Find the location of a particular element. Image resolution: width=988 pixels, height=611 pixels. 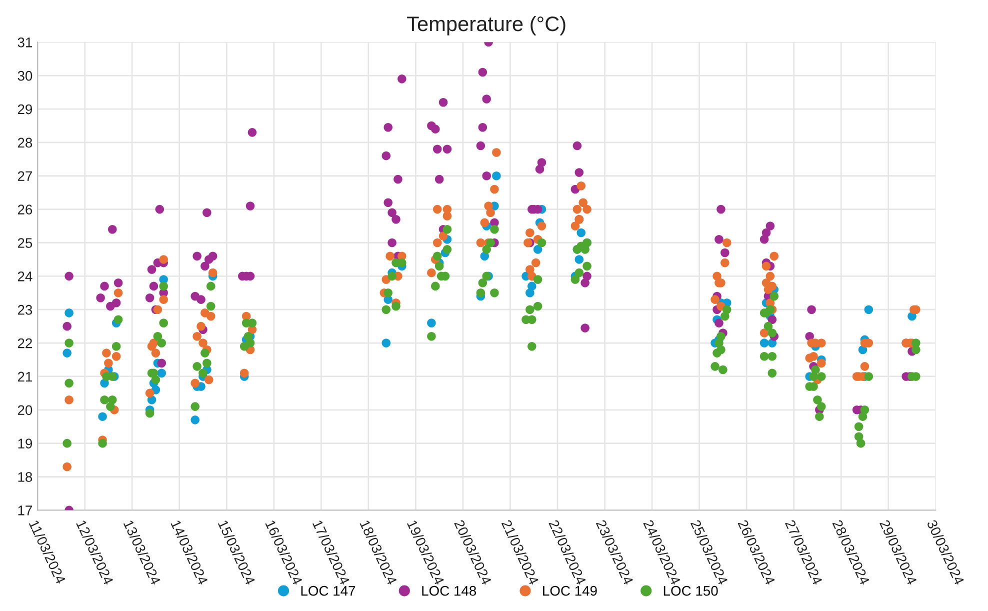

legend-label: LOC 150 is located at coordinates (691, 591).